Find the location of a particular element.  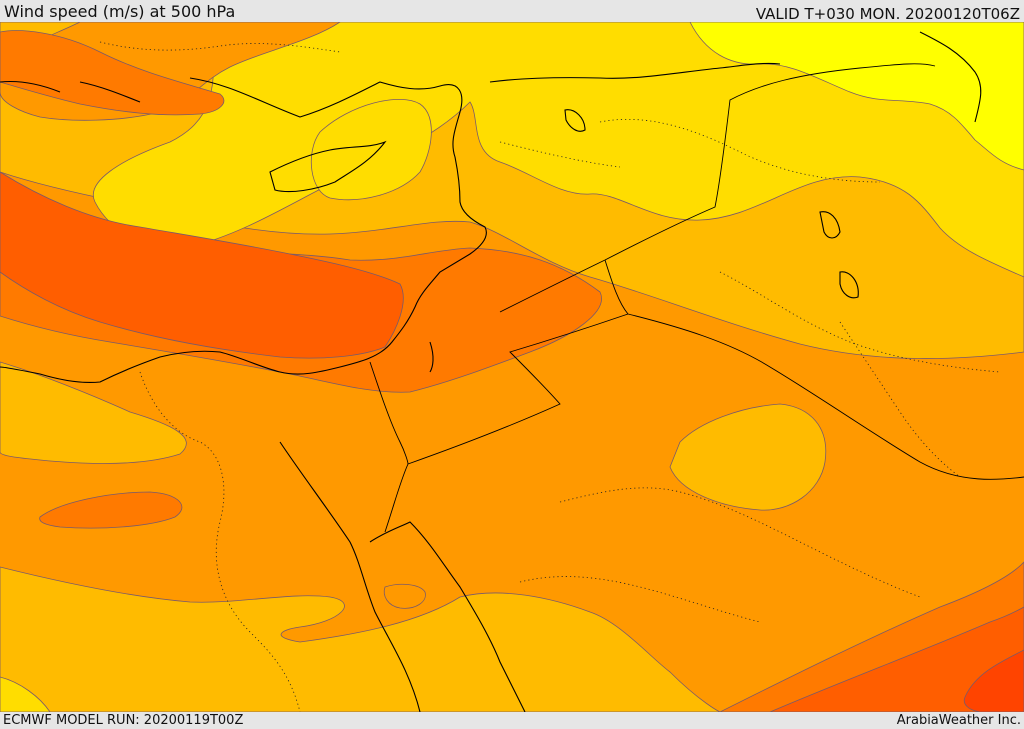

wind-band-southeast-max is located at coordinates (993, 680).